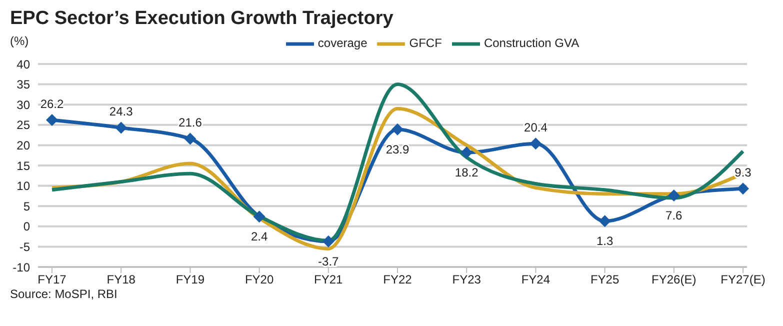  What do you see at coordinates (743, 173) in the screenshot?
I see `data-label: 9.3` at bounding box center [743, 173].